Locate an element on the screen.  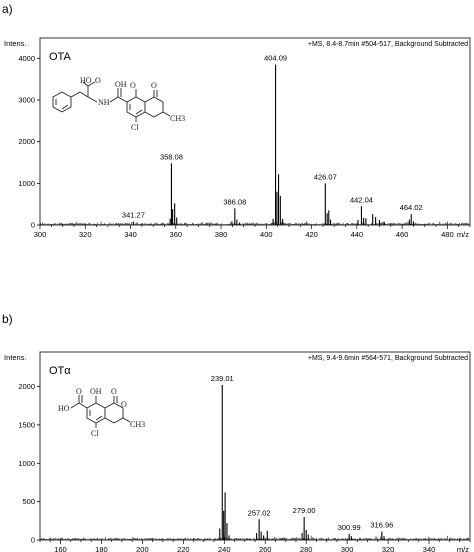
ota-atom-o3: O is located at coordinates (154, 85).